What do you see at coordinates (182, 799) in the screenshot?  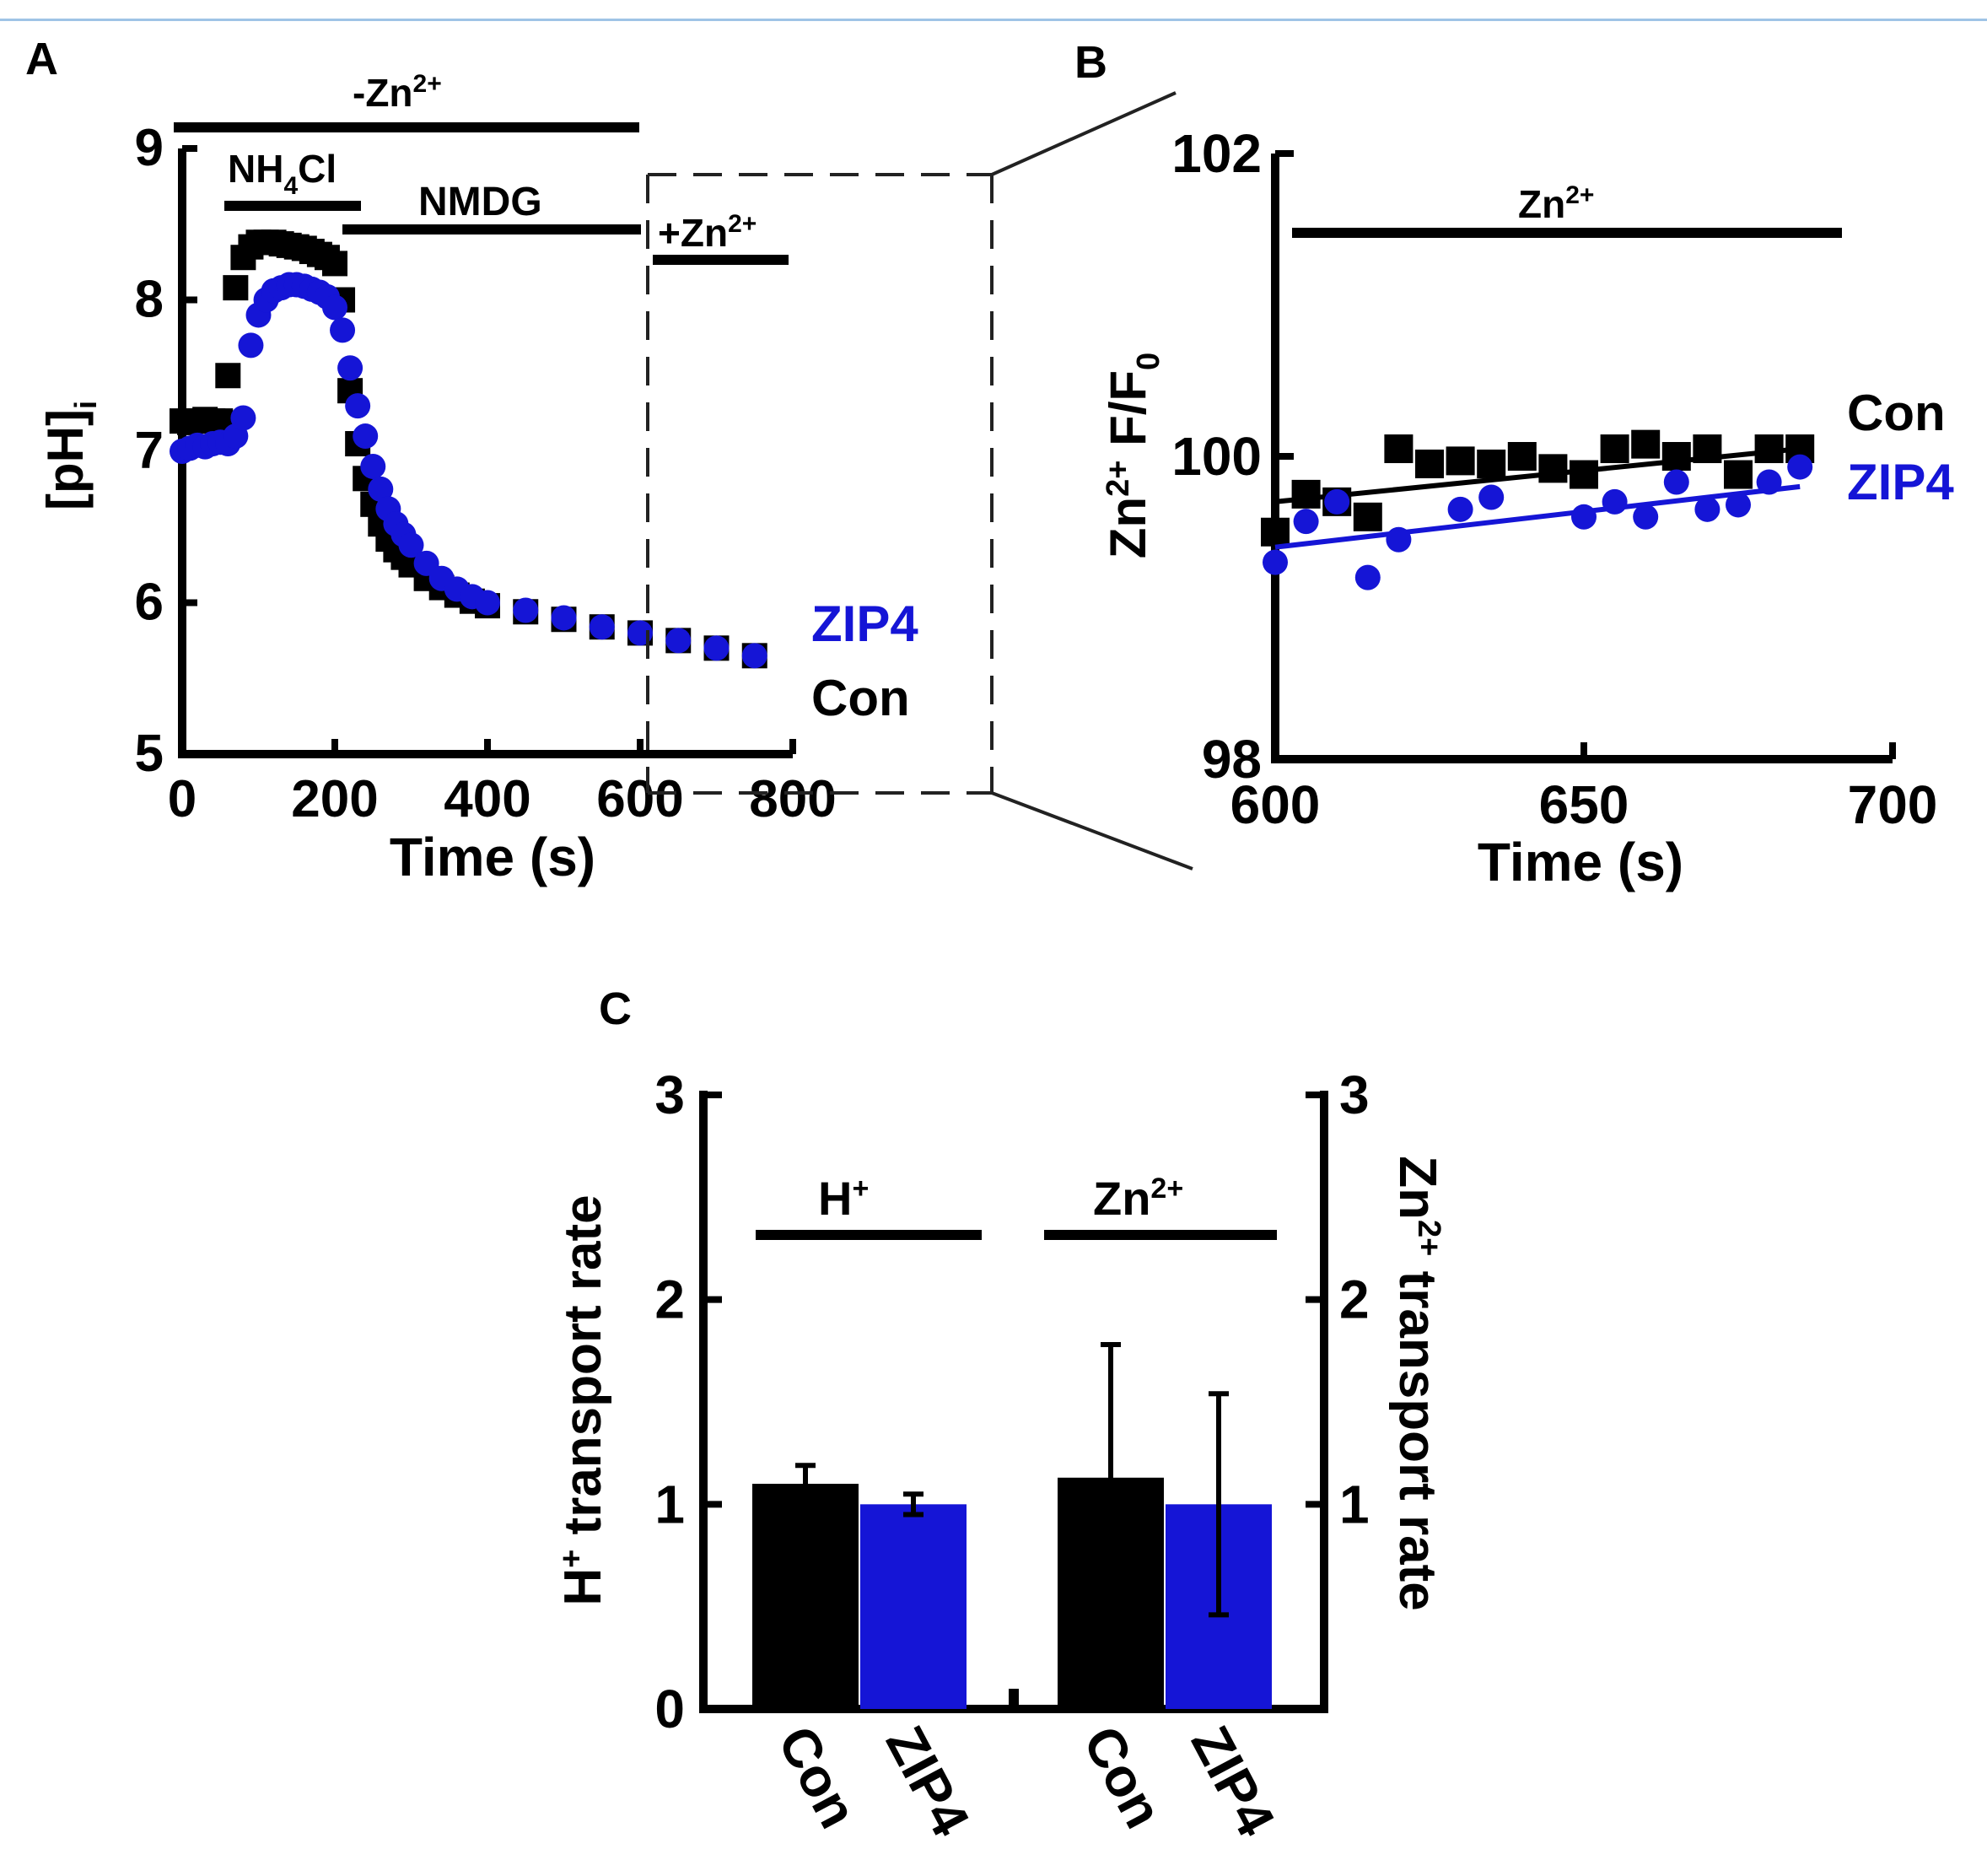 I see `a-x-tick-label: 0` at bounding box center [182, 799].